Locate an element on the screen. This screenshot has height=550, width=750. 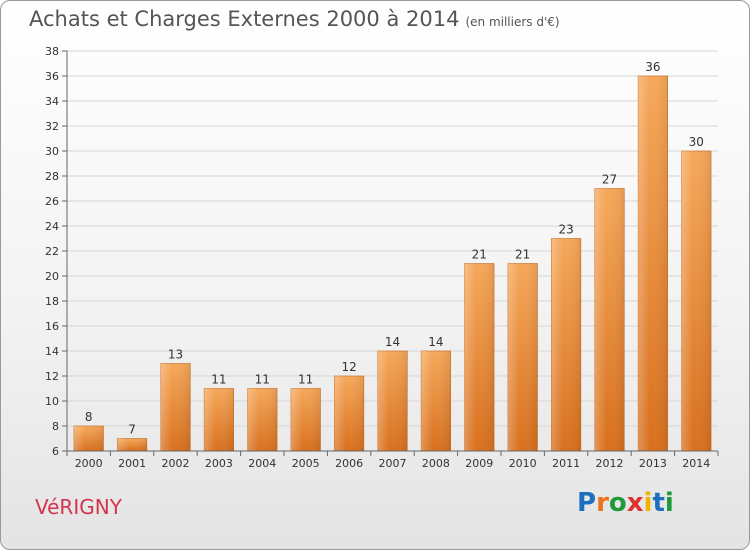
x-tick-label: 2005 is located at coordinates (306, 463).